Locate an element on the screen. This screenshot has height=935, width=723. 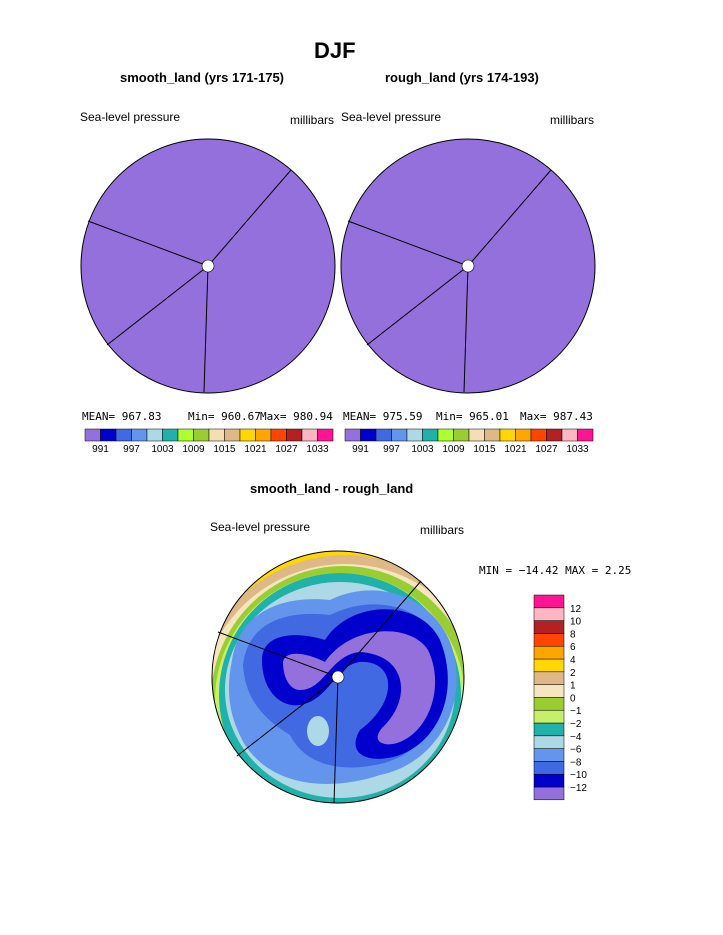
panel1-colorbar-tick-label: 1033 is located at coordinates (317, 449).